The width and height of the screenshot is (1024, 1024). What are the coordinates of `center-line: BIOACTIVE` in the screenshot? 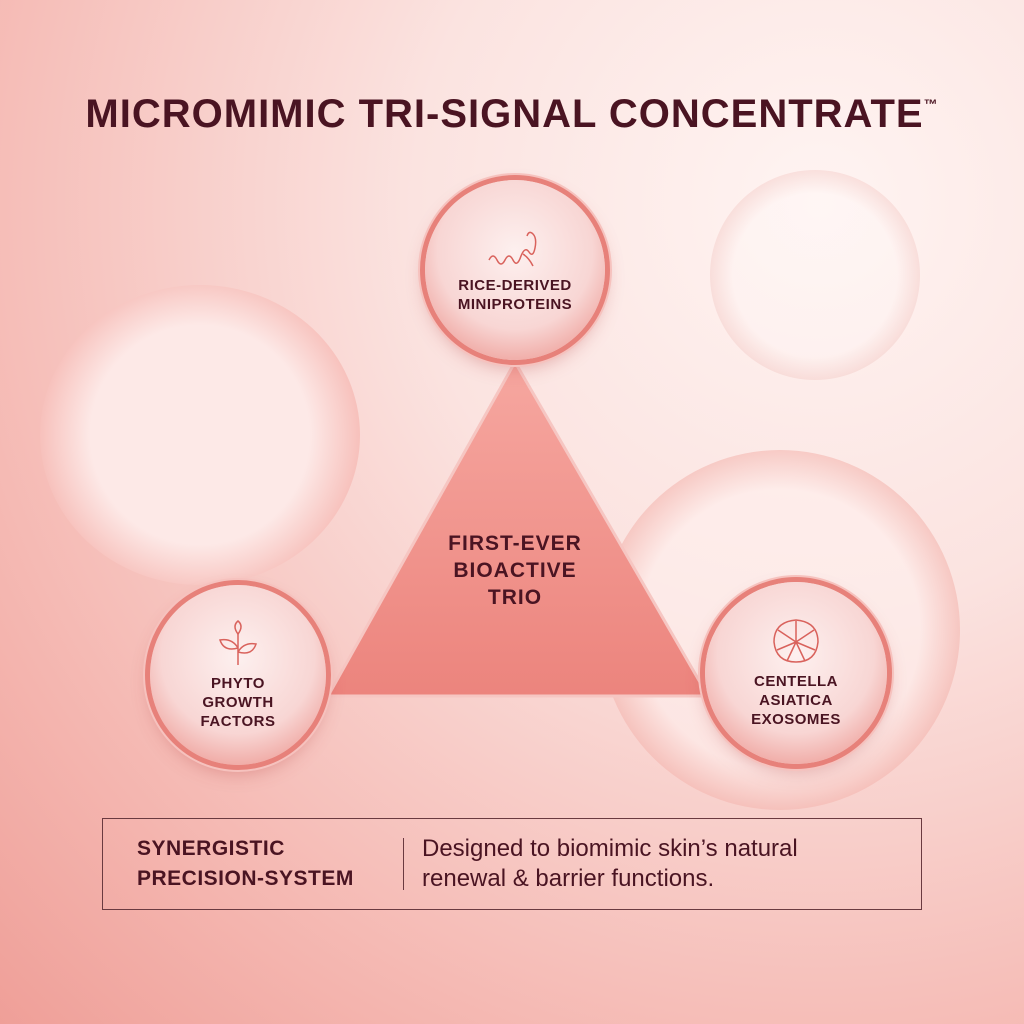 It's located at (515, 570).